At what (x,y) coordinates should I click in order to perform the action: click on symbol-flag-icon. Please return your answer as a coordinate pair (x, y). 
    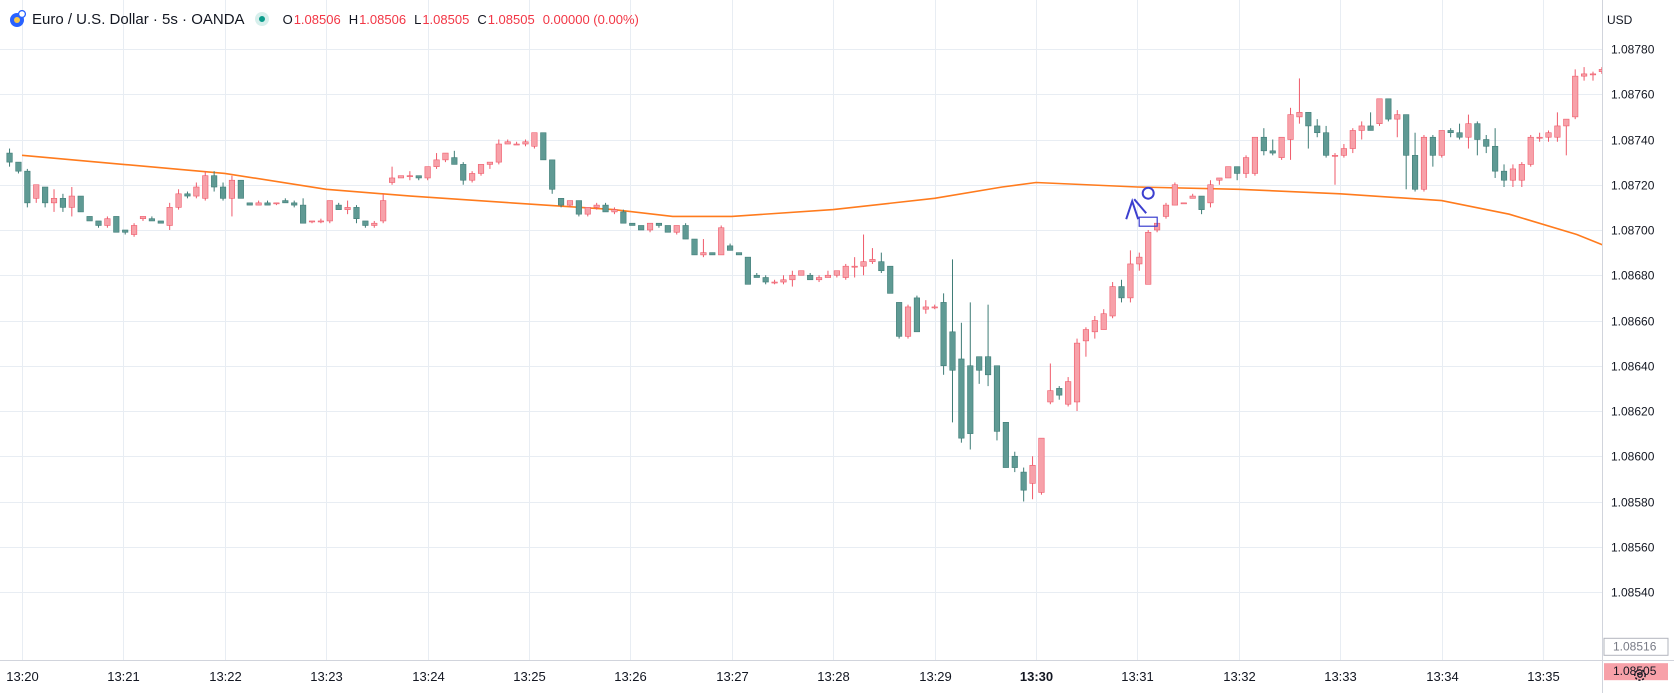
    Looking at the image, I should click on (17, 18).